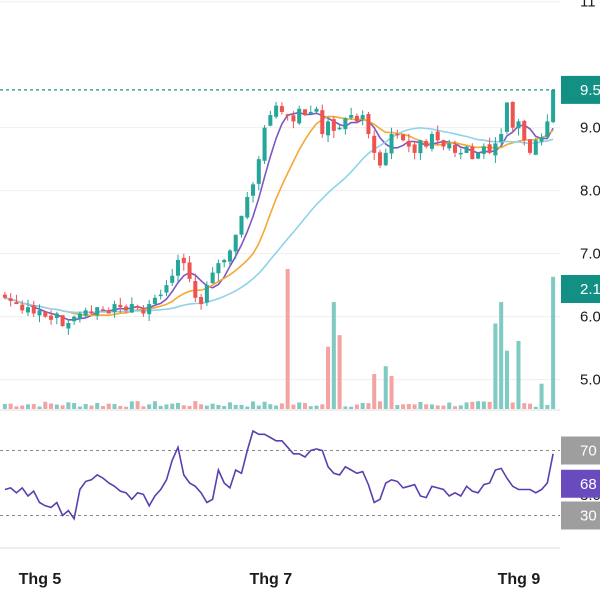 This screenshot has height=600, width=600. What do you see at coordinates (588, 484) in the screenshot?
I see `rsi-current-tag: 68` at bounding box center [588, 484].